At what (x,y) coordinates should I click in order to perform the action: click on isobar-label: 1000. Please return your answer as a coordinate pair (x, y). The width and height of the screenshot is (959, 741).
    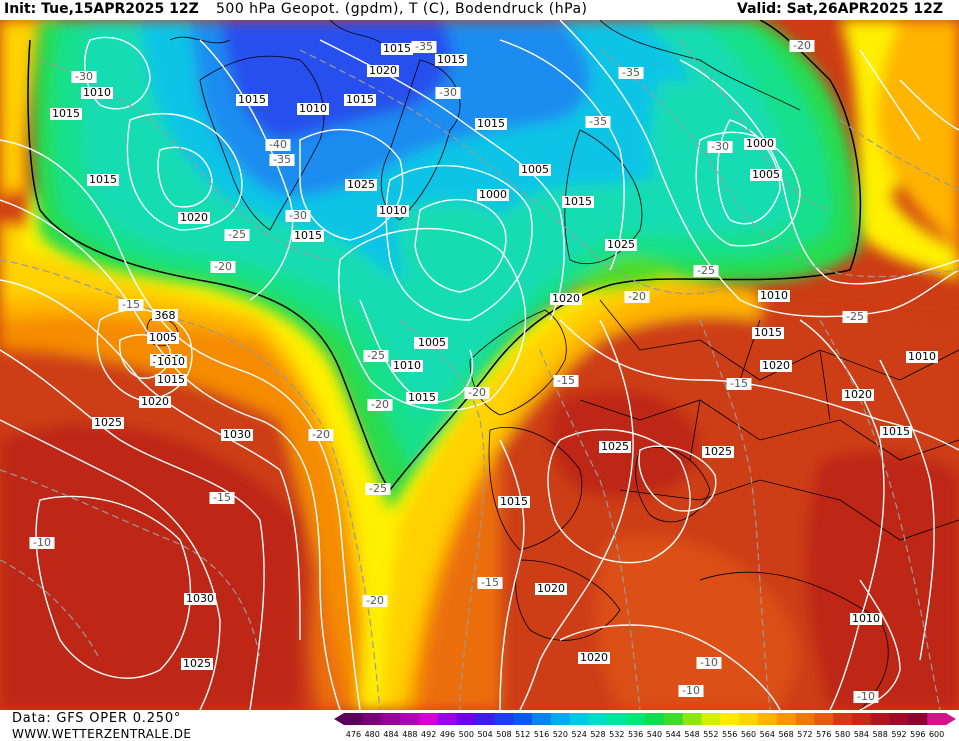
    Looking at the image, I should click on (760, 143).